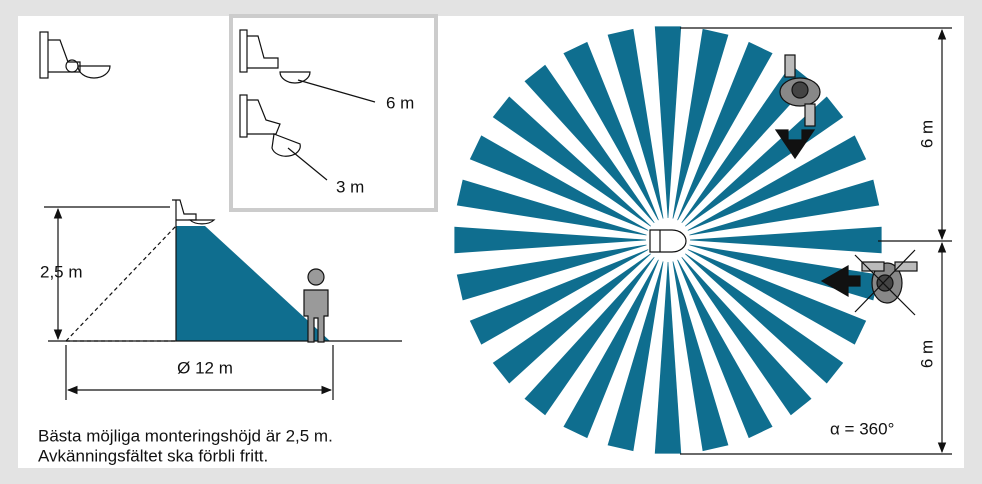  I want to click on caption-line: Bästa möjliga monteringshöjd är 2,5 m., so click(185, 435).